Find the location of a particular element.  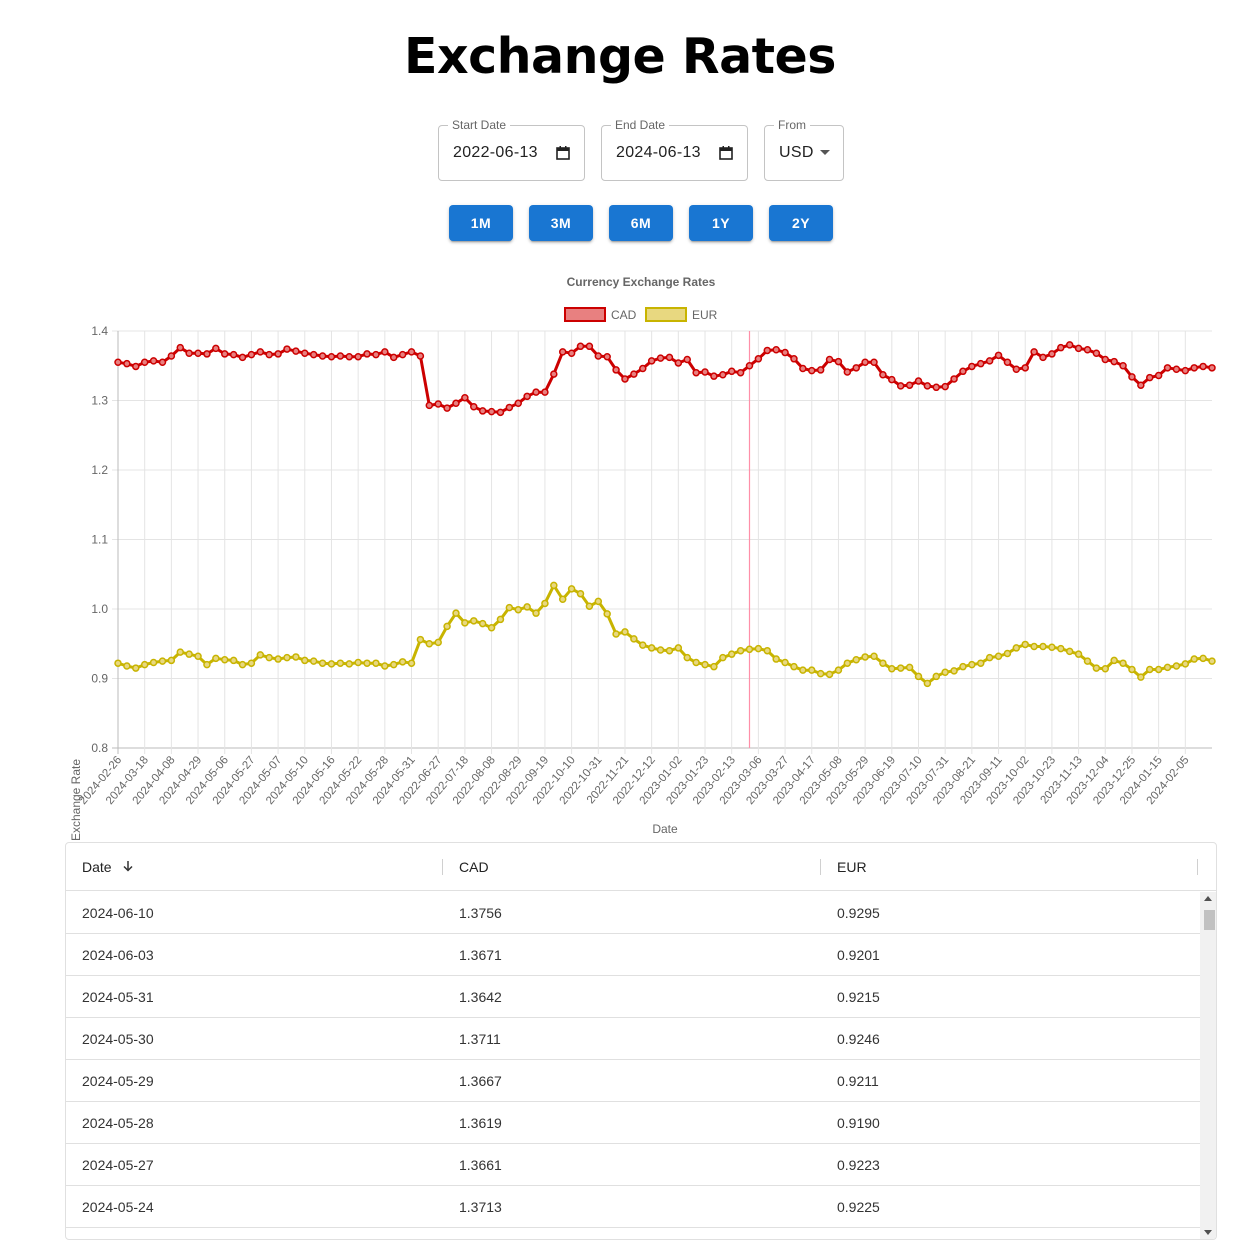

calendar-icon is located at coordinates (726, 153).